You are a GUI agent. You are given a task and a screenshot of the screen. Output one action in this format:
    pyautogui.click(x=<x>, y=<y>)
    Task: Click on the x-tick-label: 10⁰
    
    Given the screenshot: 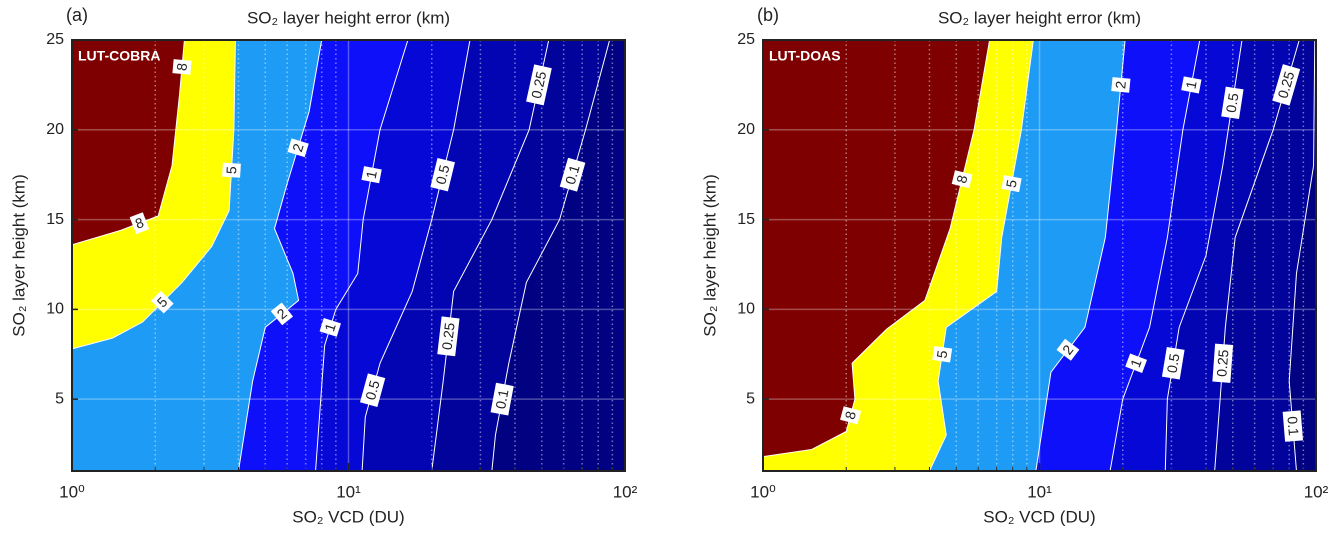 What is the action you would take?
    pyautogui.click(x=72, y=491)
    